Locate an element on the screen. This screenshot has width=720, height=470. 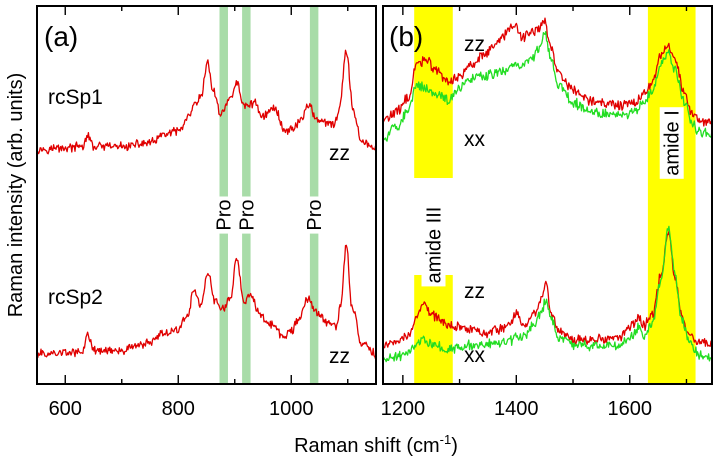
x-tick-label-1400: 1400 is located at coordinates (516, 409).